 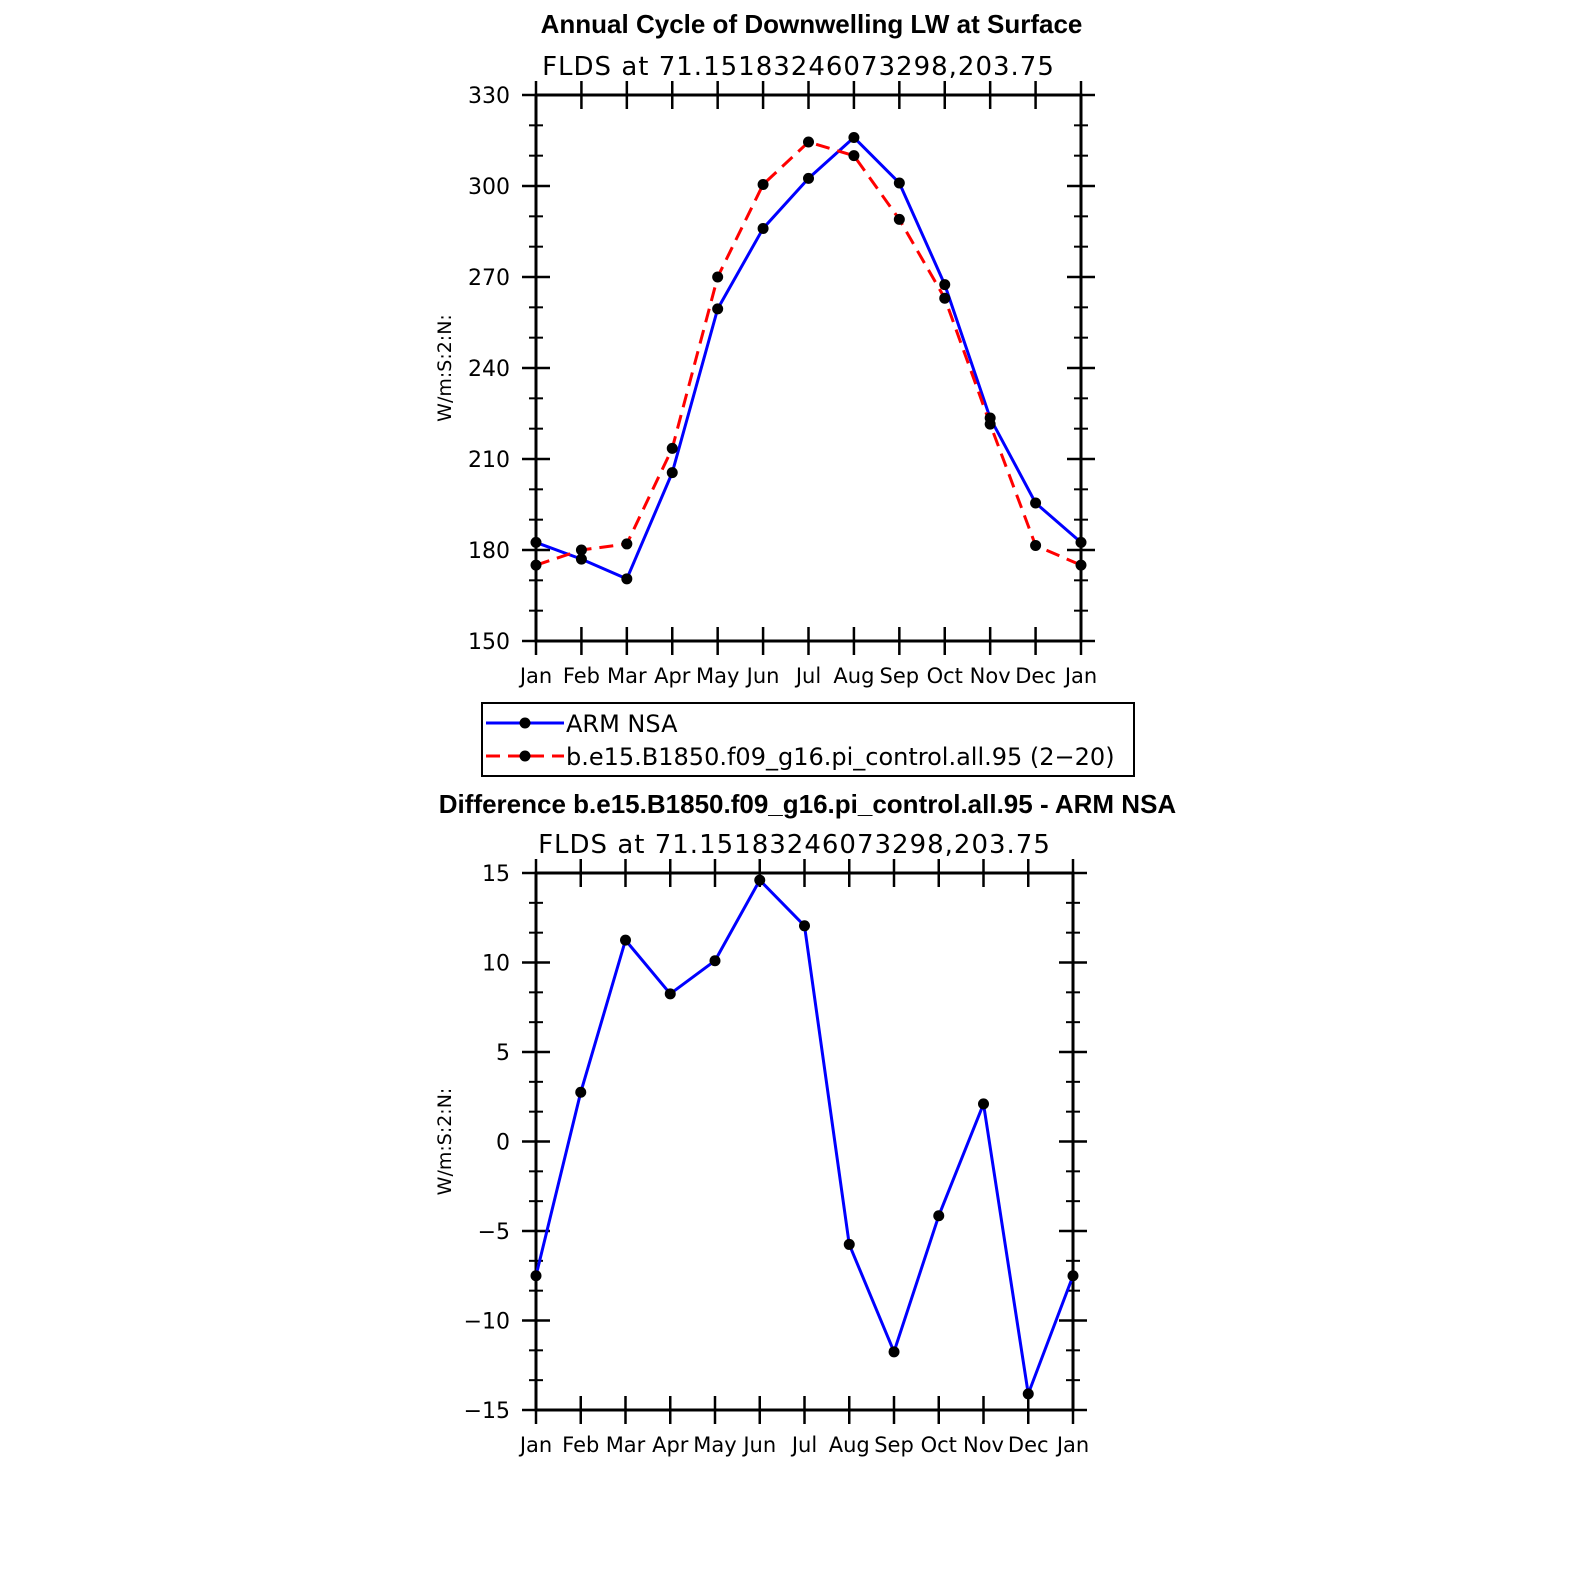 I want to click on y-tick-label: 240, so click(x=489, y=369).